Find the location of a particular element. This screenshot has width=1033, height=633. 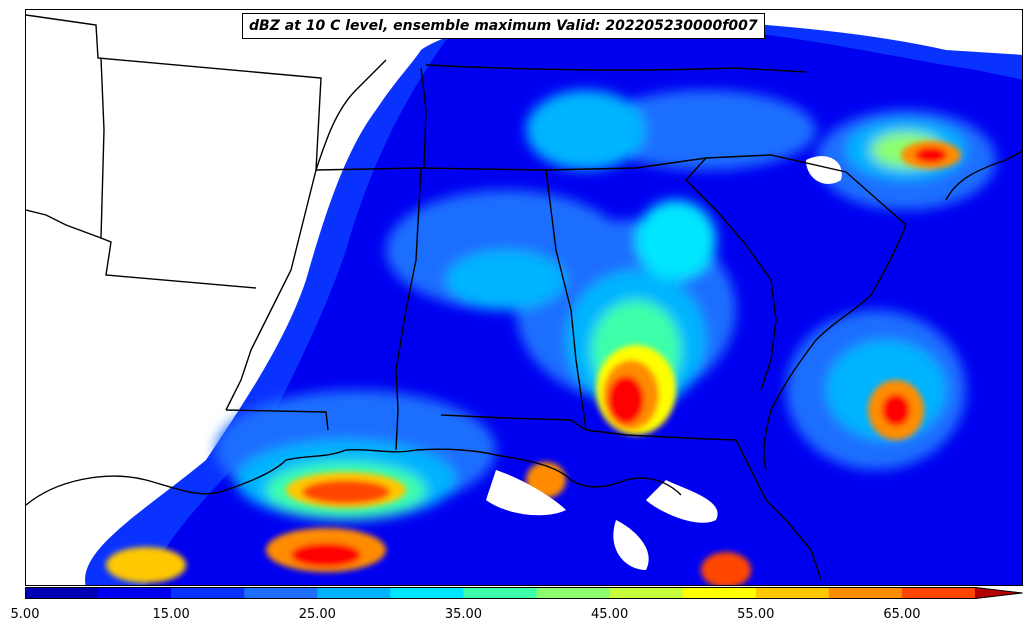

colorbar-tick-label: 55.00 is located at coordinates (756, 614).